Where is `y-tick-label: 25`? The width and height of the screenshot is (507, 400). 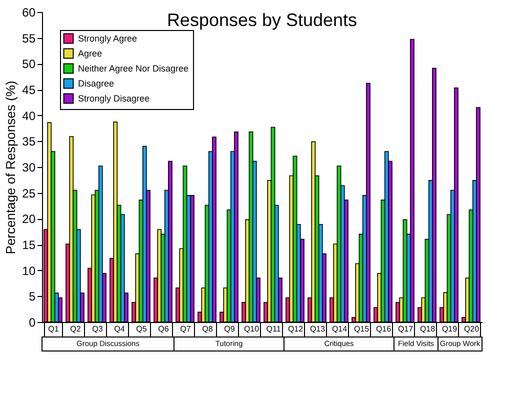
y-tick-label: 25 is located at coordinates (29, 193).